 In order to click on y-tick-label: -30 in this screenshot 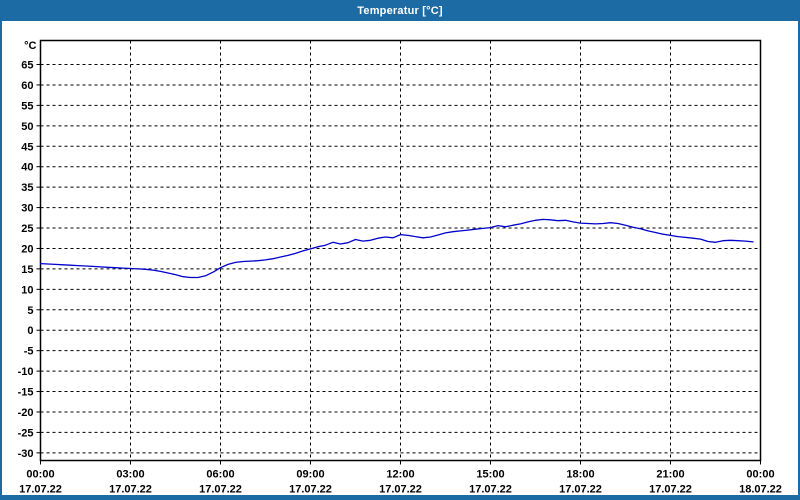, I will do `click(26, 454)`.